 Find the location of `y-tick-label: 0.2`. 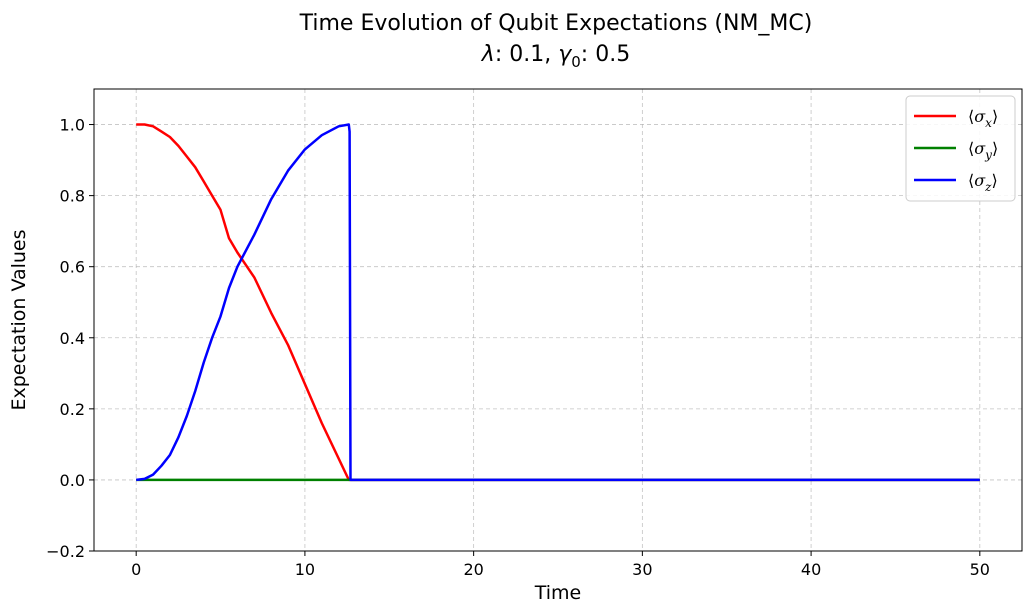

y-tick-label: 0.2 is located at coordinates (72, 409).